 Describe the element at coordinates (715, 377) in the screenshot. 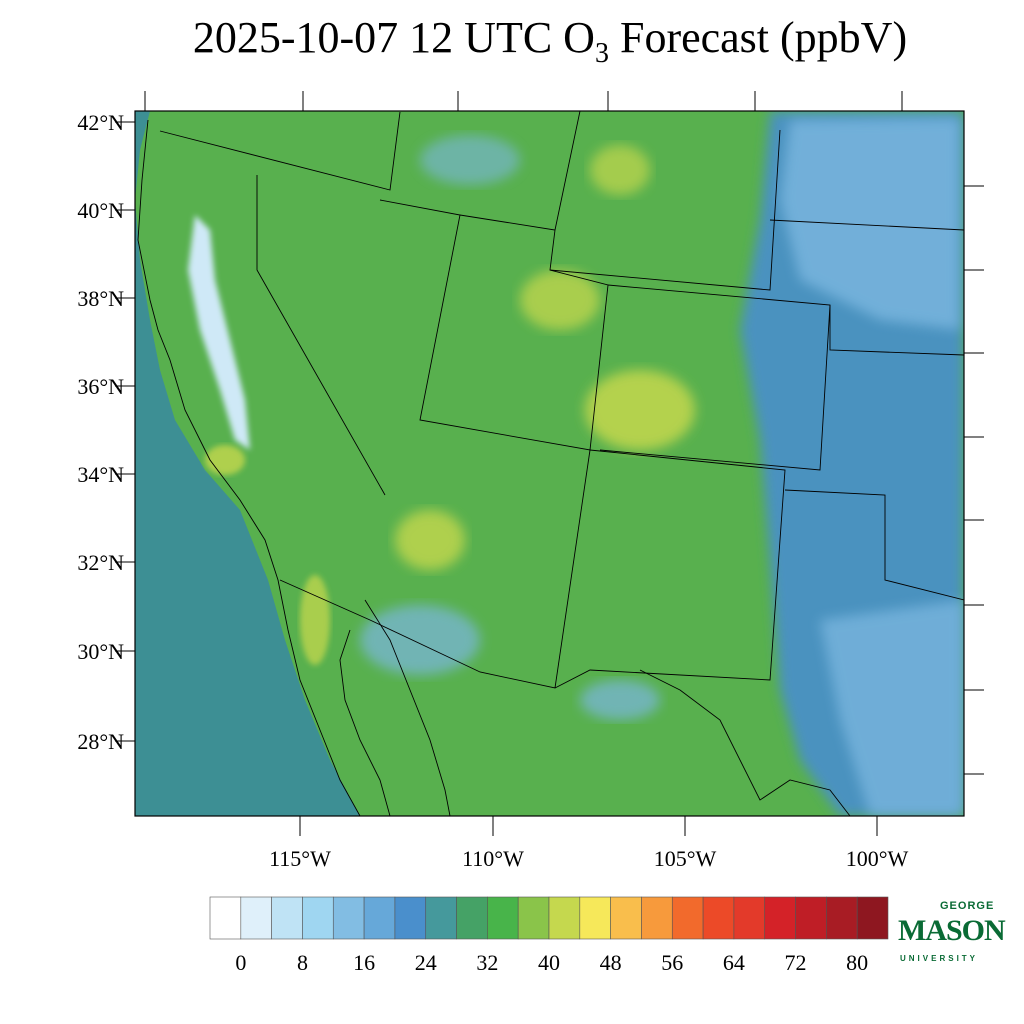

I see `co-border` at that location.